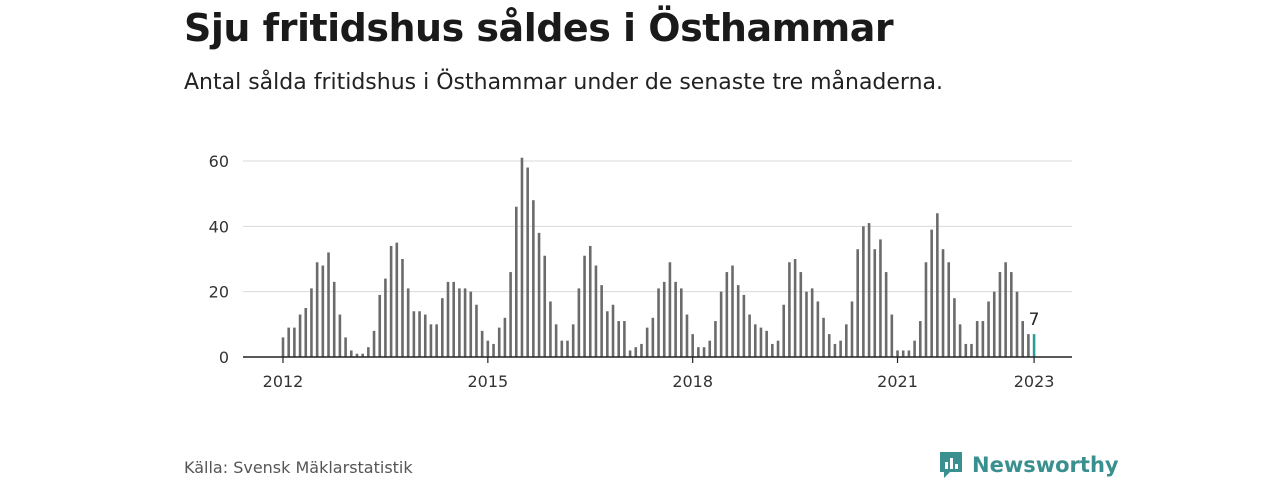 The image size is (1280, 480). I want to click on data-label: 7, so click(1034, 320).